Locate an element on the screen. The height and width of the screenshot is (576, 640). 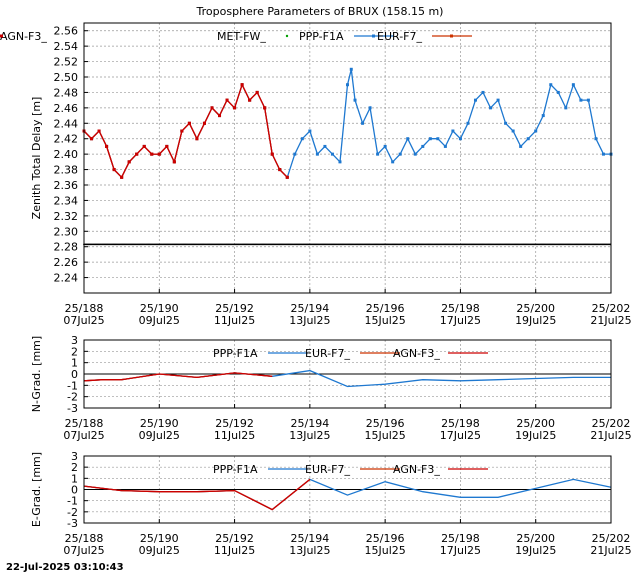
y-tick-label: 2.54 is located at coordinates (66, 46).